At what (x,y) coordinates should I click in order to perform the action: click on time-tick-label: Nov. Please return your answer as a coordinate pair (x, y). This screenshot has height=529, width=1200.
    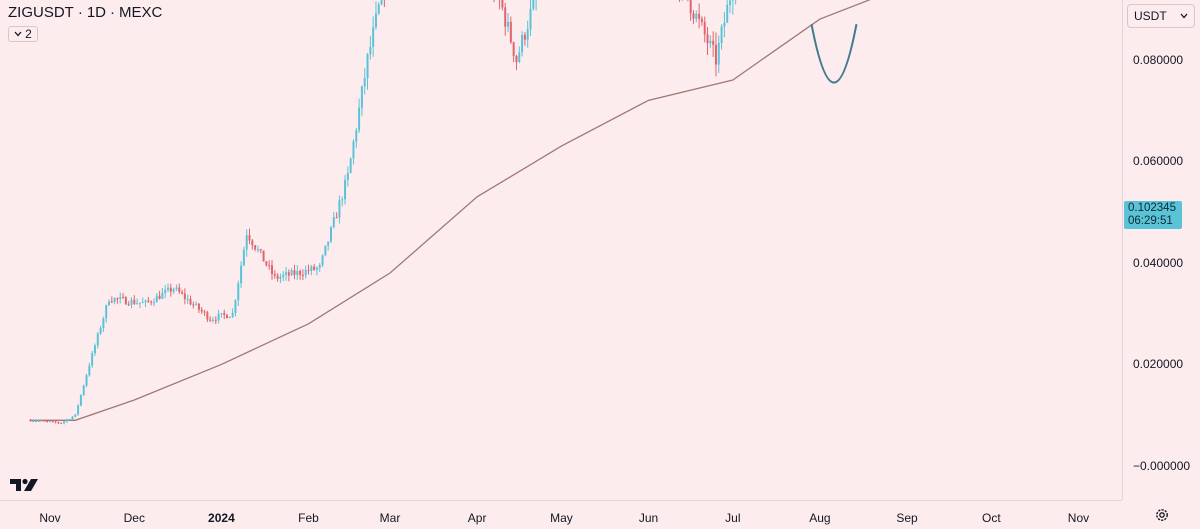
    Looking at the image, I should click on (1078, 518).